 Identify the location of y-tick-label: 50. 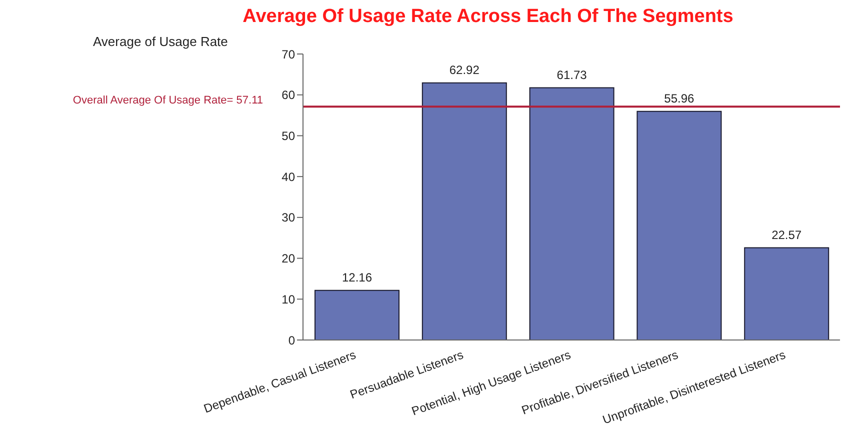
(289, 135).